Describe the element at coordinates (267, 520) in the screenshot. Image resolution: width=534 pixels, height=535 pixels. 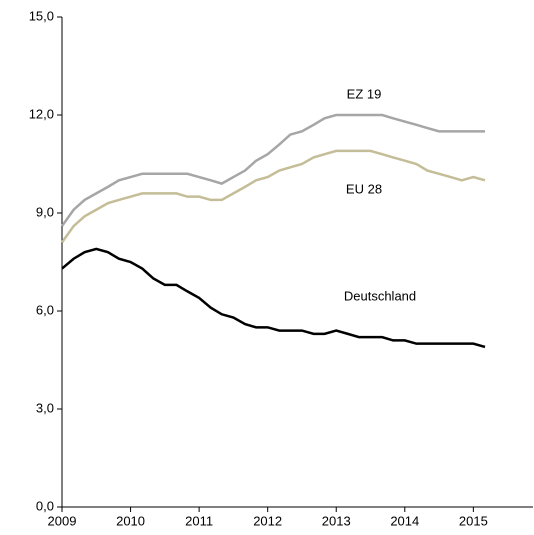
I see `x-tick-label: 2012` at that location.